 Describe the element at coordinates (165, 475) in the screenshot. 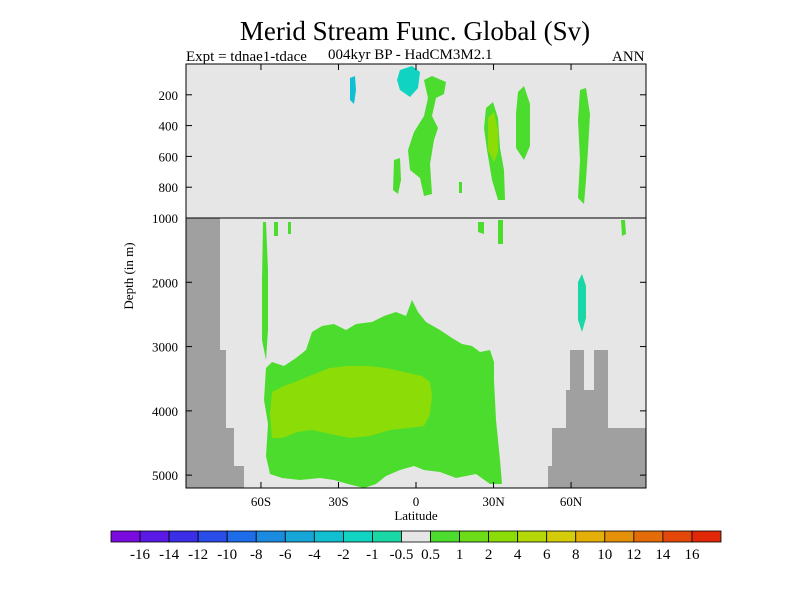

I see `y-tick-label-5000: 5000` at that location.